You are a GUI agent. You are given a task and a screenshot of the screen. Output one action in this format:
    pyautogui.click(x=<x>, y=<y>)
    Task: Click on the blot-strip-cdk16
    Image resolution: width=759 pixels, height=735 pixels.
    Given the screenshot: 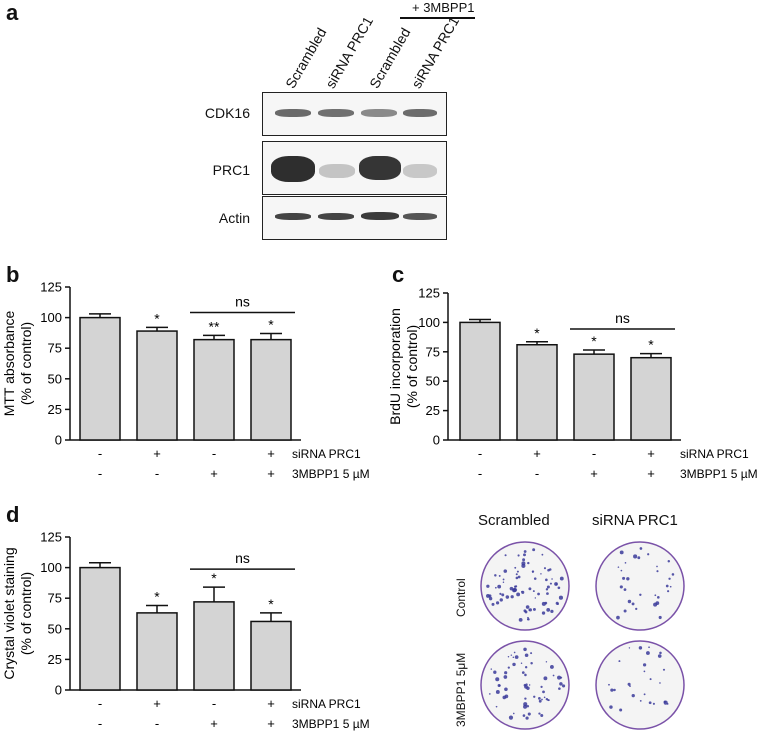 What is the action you would take?
    pyautogui.click(x=354, y=114)
    